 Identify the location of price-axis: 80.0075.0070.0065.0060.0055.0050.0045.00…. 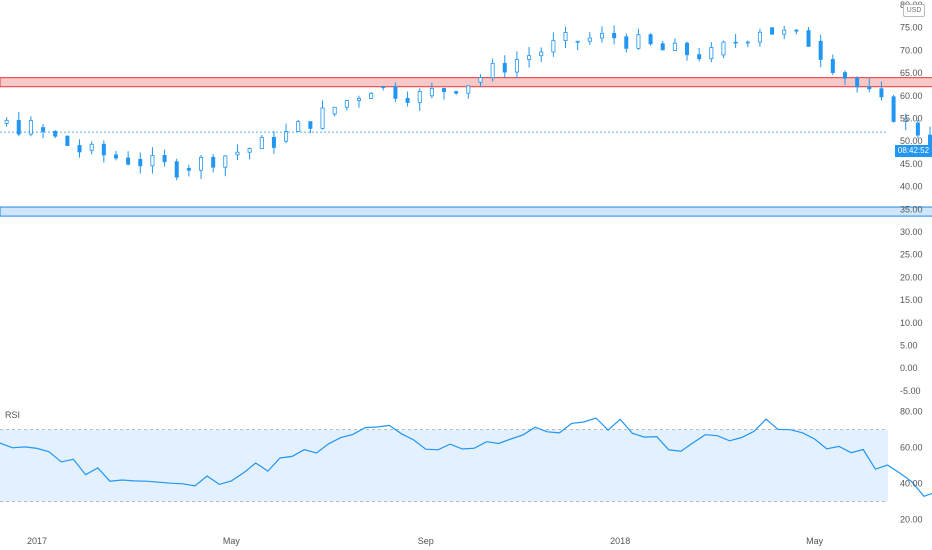
(911, 198).